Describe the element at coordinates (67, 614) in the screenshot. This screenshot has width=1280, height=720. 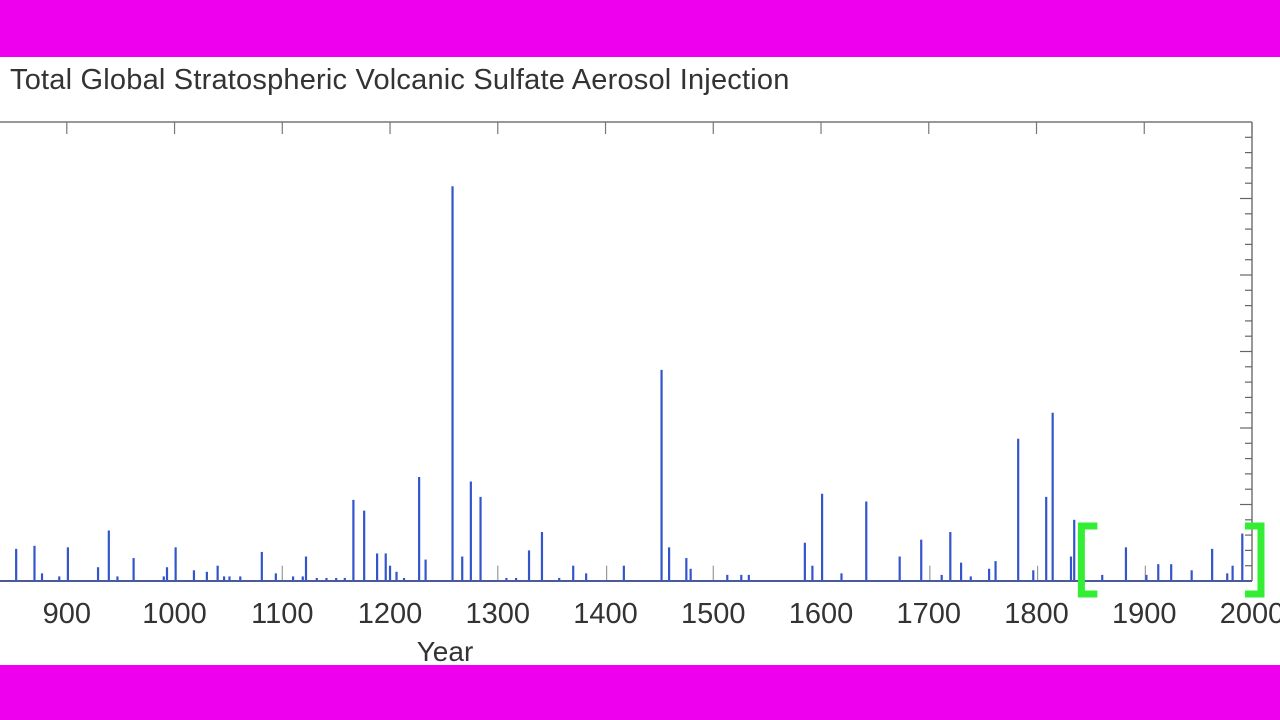
I see `x-tick-label: 900` at that location.